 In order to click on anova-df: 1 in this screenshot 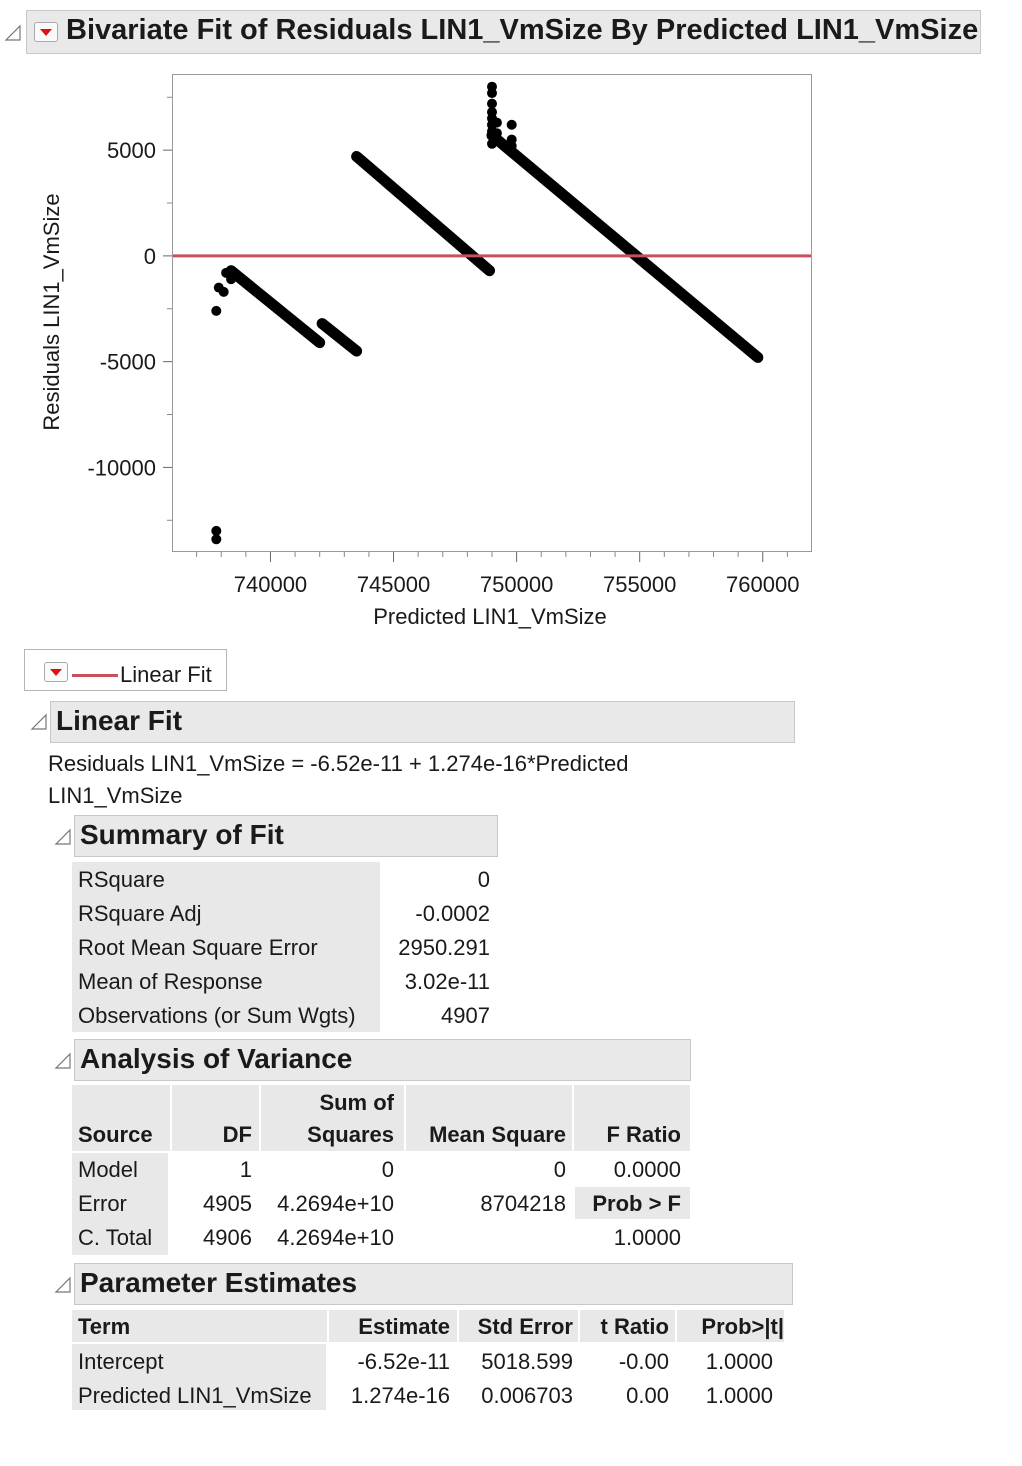, I will do `click(245, 1169)`.